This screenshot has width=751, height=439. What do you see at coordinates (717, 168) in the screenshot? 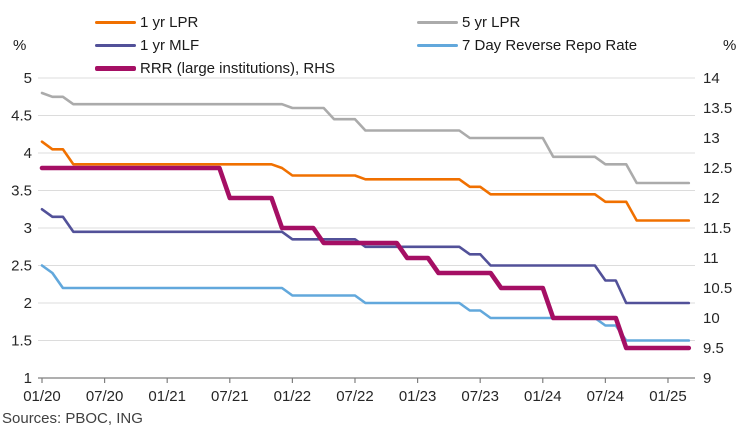
I see `right-axis-tick-label: 12.5` at bounding box center [717, 168].